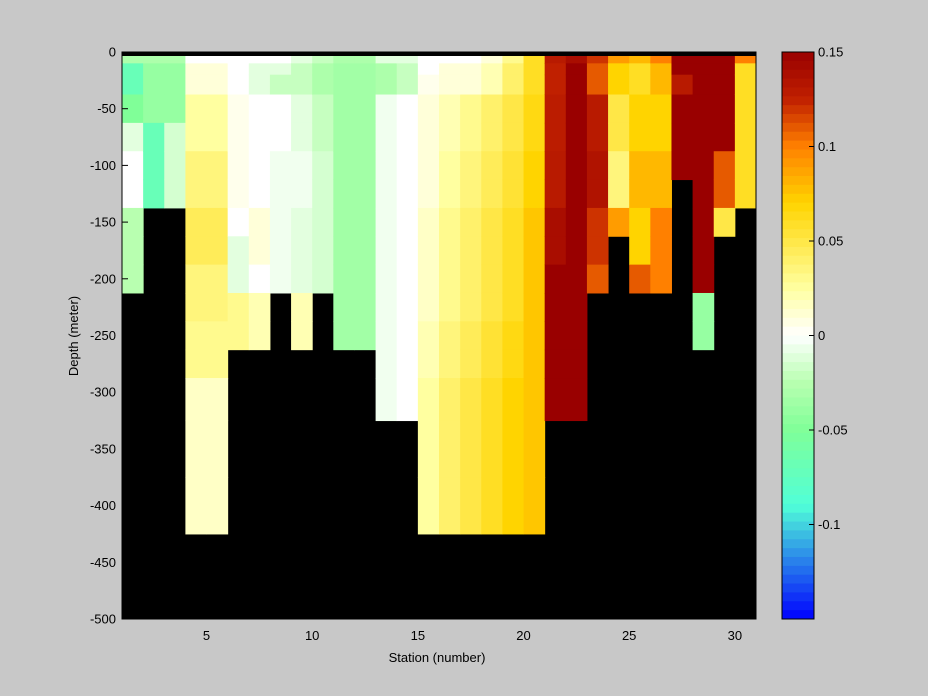 This screenshot has height=696, width=928. I want to click on colorbar-tick-label: -0.1, so click(829, 524).